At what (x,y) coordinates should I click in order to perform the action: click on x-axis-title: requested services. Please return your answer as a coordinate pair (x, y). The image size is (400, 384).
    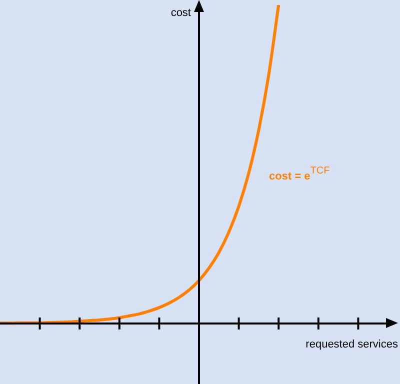
    Looking at the image, I should click on (352, 344).